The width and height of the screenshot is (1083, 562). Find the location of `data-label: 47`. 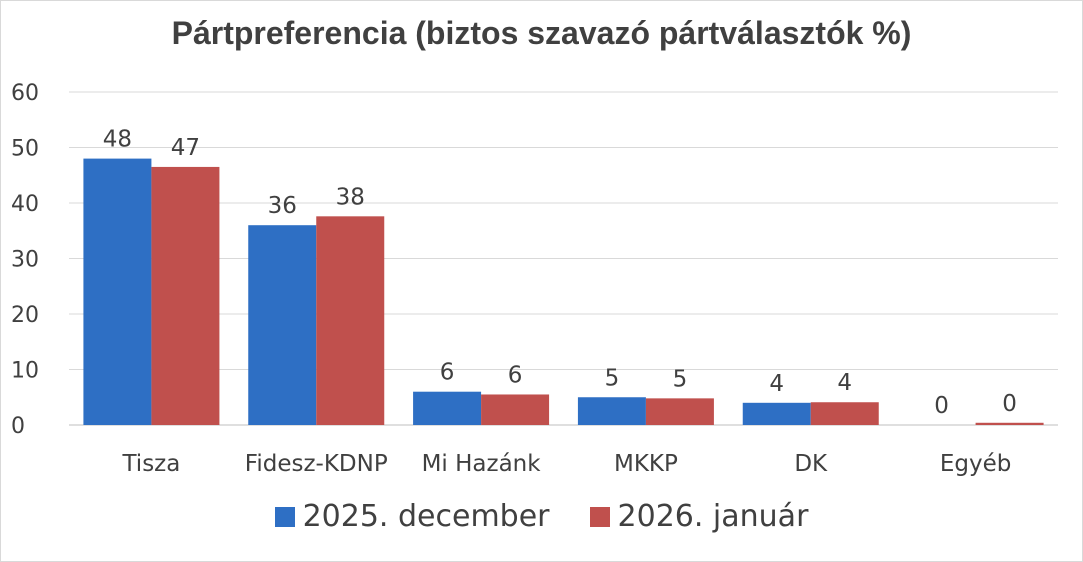

data-label: 47 is located at coordinates (185, 148).